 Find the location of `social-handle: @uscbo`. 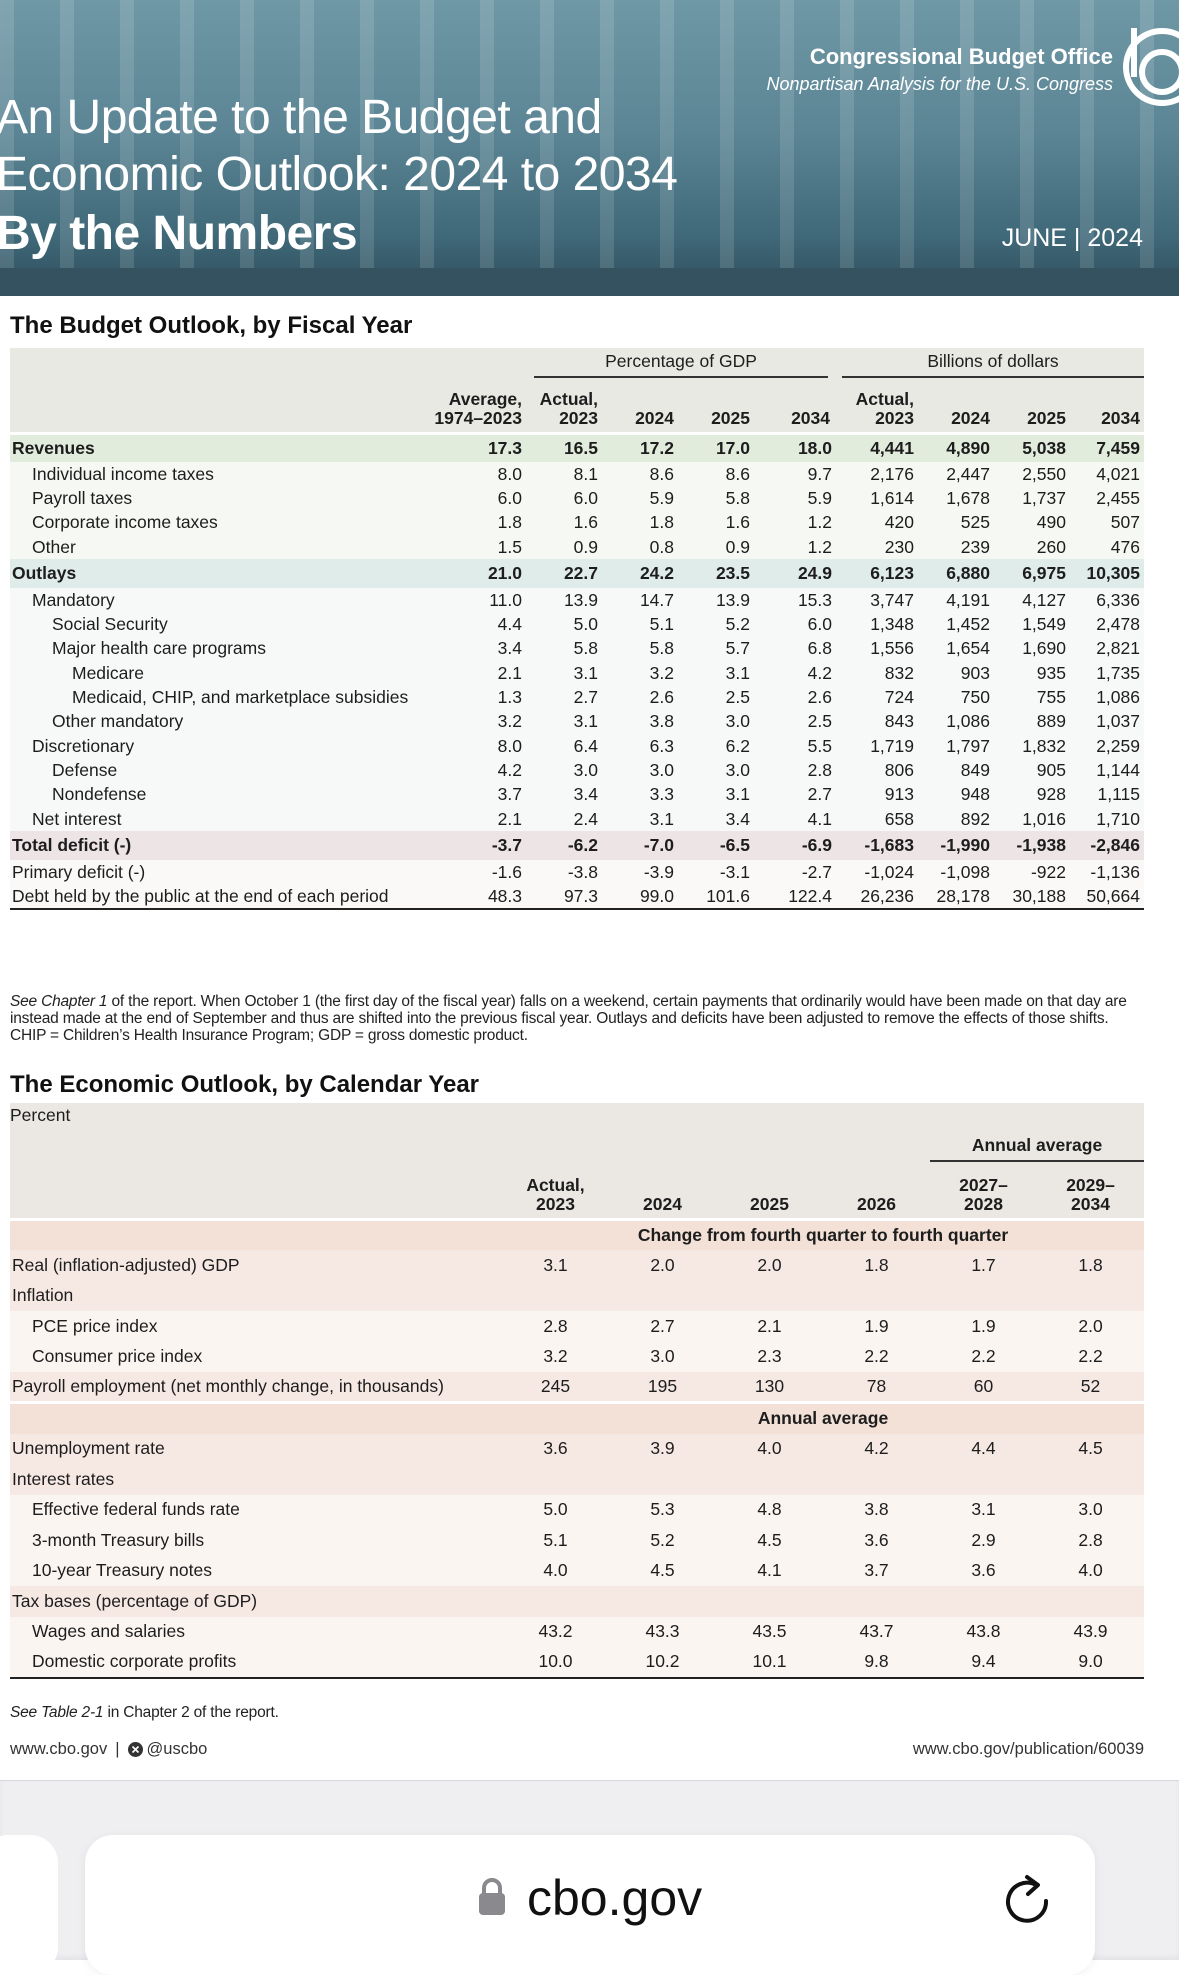

social-handle: @uscbo is located at coordinates (177, 1749).